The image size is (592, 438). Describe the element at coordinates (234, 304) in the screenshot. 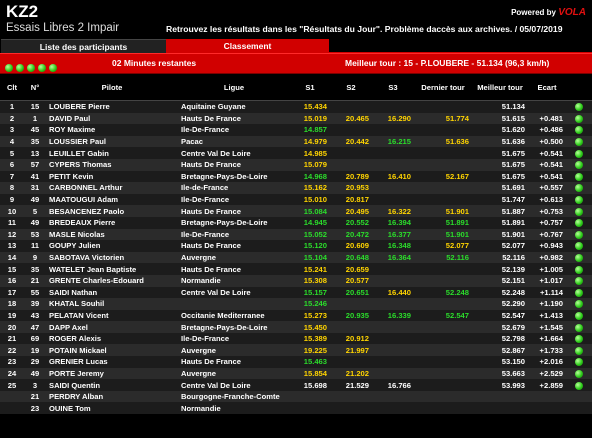

I see `cell-ligue` at that location.